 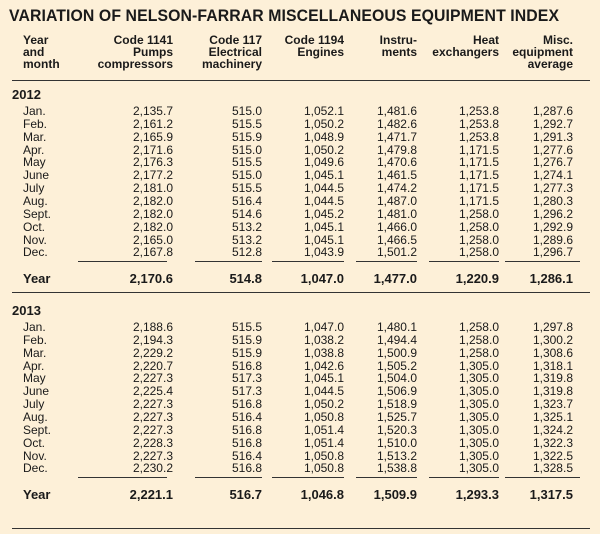 What do you see at coordinates (246, 327) in the screenshot?
I see `cell-code-117: 515.5` at bounding box center [246, 327].